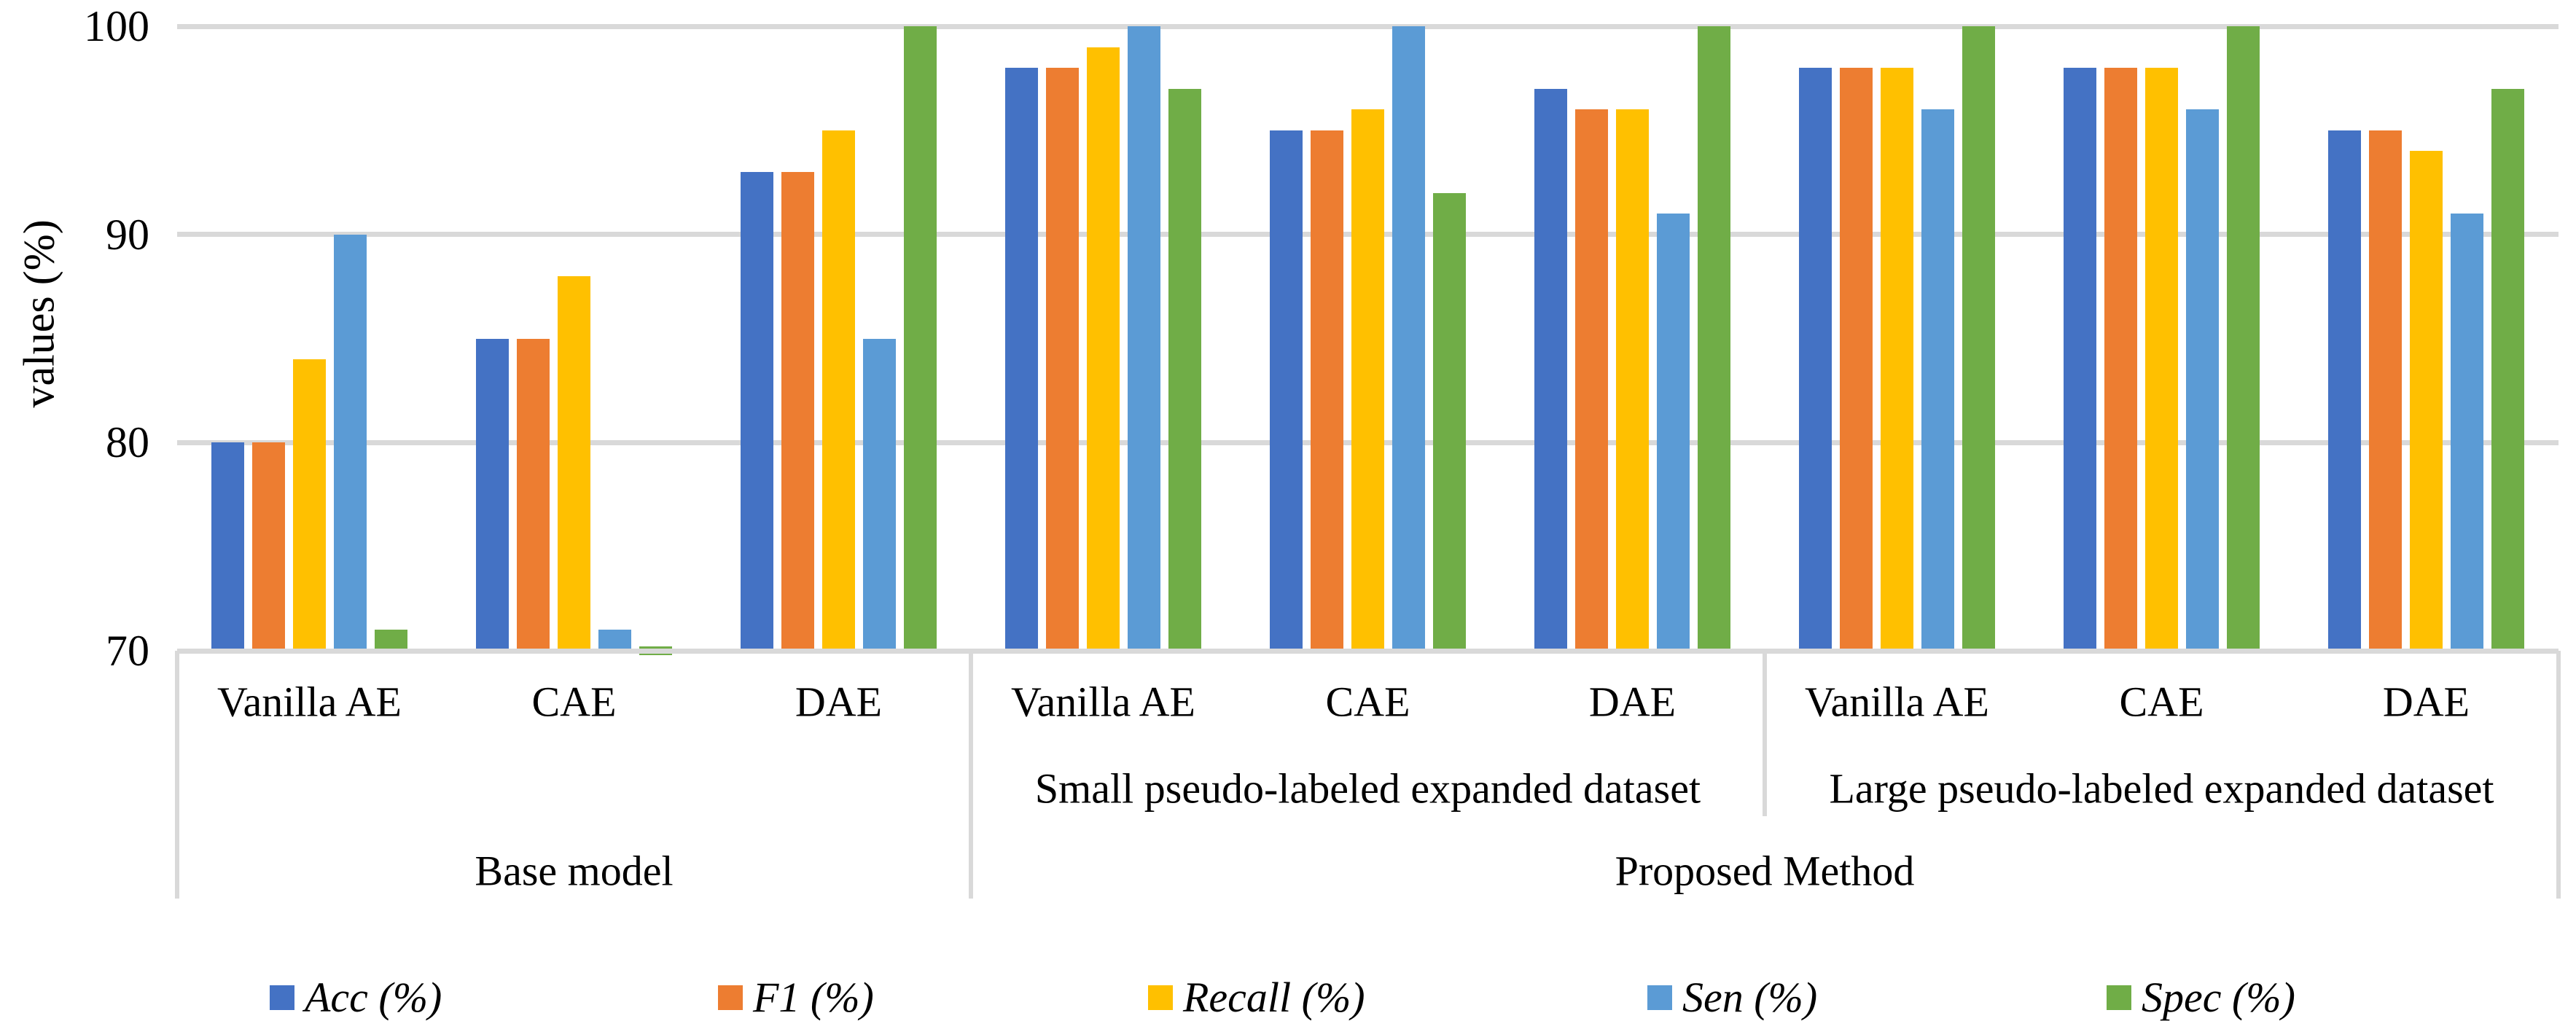  What do you see at coordinates (1750, 997) in the screenshot?
I see `legend-label: Sen (%)` at bounding box center [1750, 997].